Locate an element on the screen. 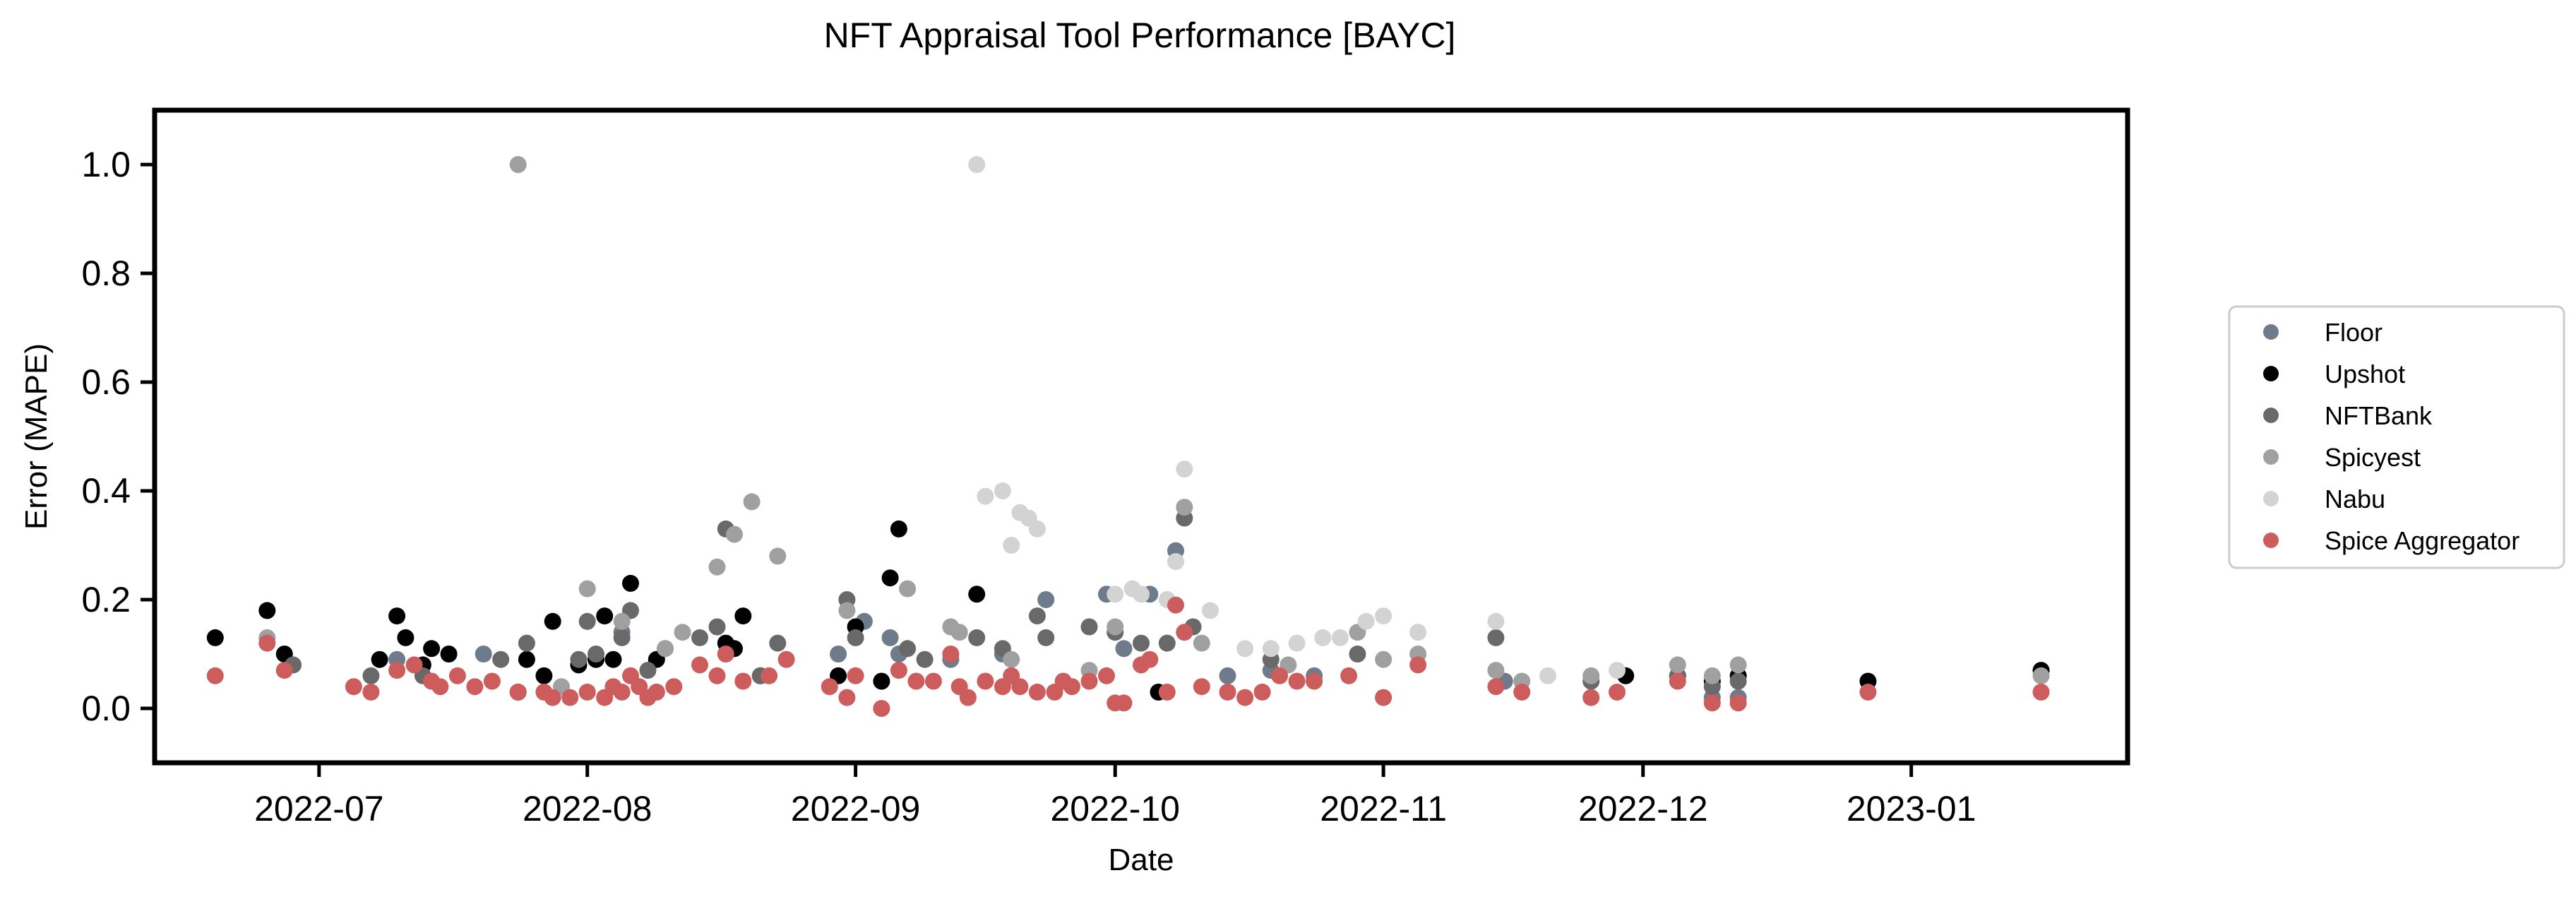  x-tick-label: 2022-08 is located at coordinates (587, 808).